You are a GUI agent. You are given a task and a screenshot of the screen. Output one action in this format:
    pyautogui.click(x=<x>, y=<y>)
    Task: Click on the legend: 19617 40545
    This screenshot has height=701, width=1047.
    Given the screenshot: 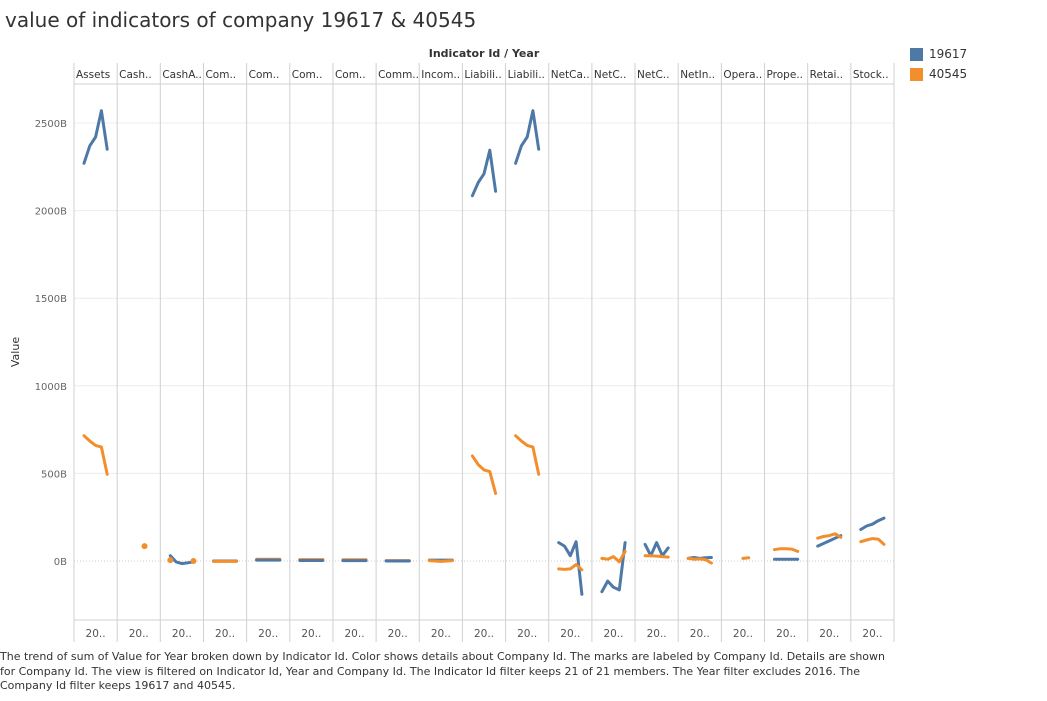 What is the action you would take?
    pyautogui.click(x=938, y=64)
    